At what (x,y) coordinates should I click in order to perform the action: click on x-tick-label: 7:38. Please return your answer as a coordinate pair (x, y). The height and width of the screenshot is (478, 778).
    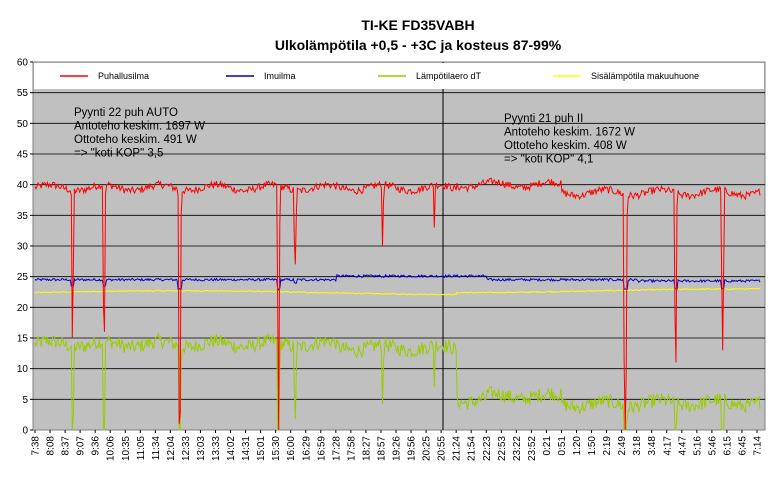
    Looking at the image, I should click on (36, 446).